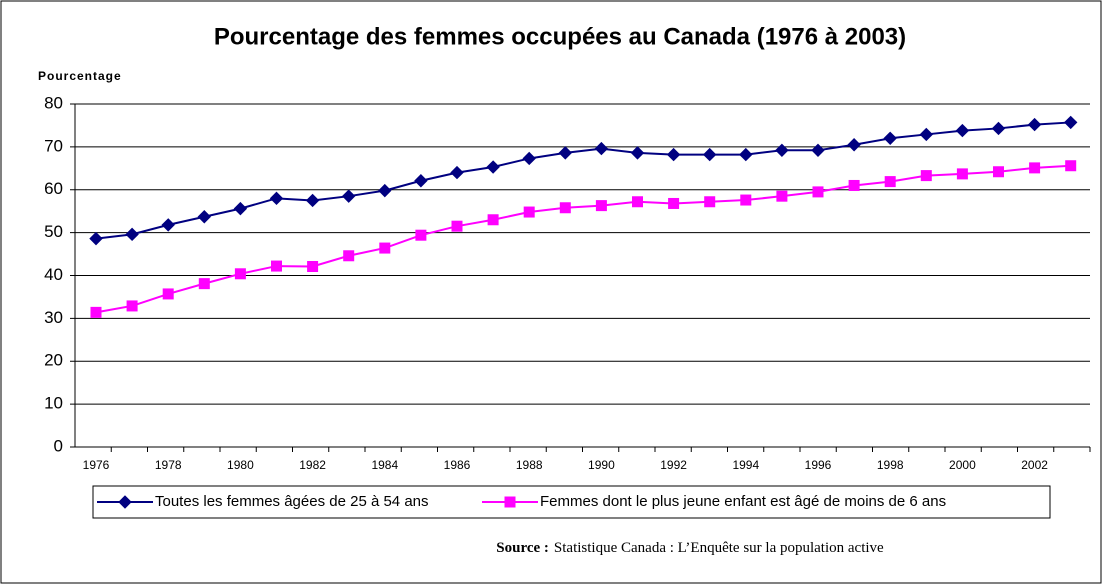 Image resolution: width=1103 pixels, height=585 pixels. Describe the element at coordinates (818, 465) in the screenshot. I see `x-tick-label: 1996` at that location.